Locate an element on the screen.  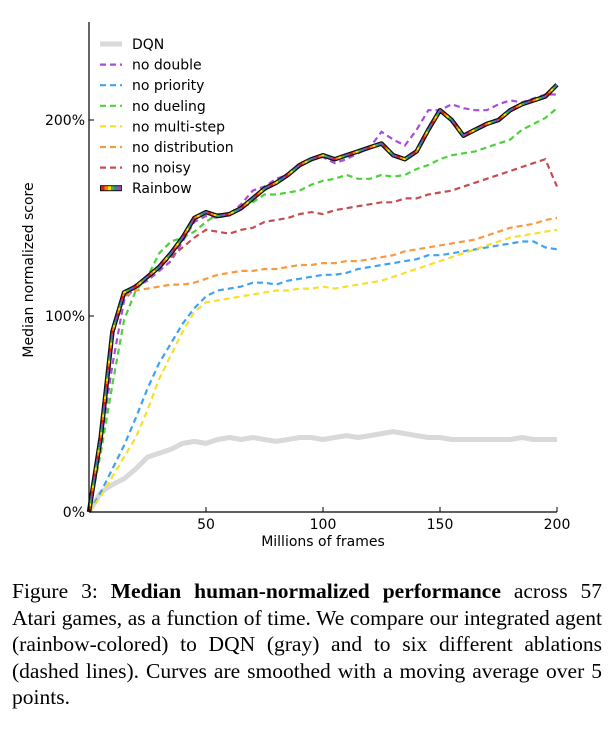
y-tick-label: 100% is located at coordinates (65, 317).